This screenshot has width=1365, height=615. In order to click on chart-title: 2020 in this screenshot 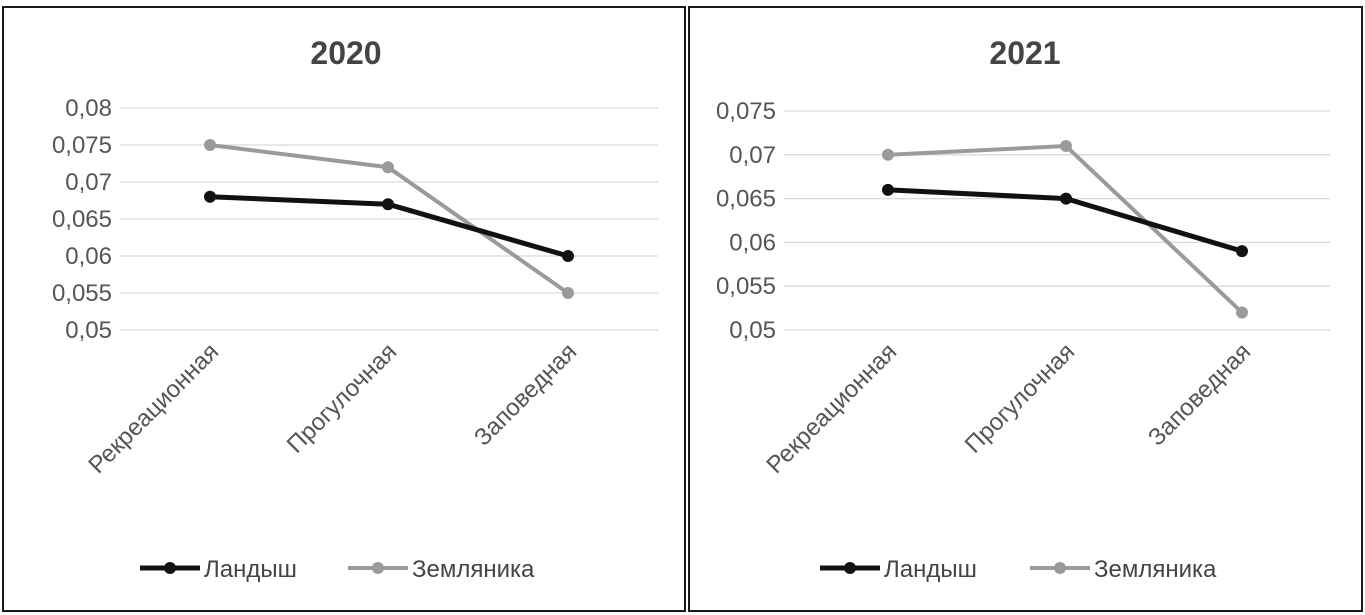, I will do `click(345, 53)`.